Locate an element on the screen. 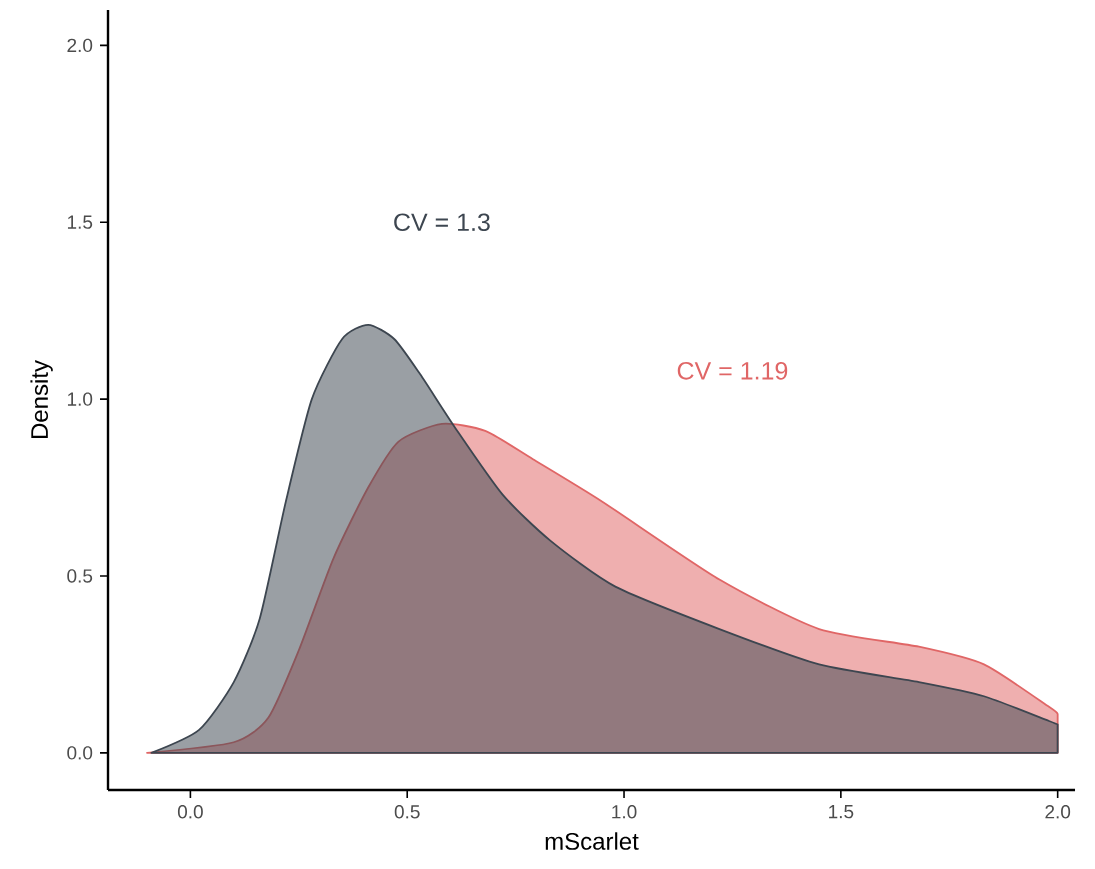 The height and width of the screenshot is (869, 1095). text: CV = 1.3 is located at coordinates (442, 222).